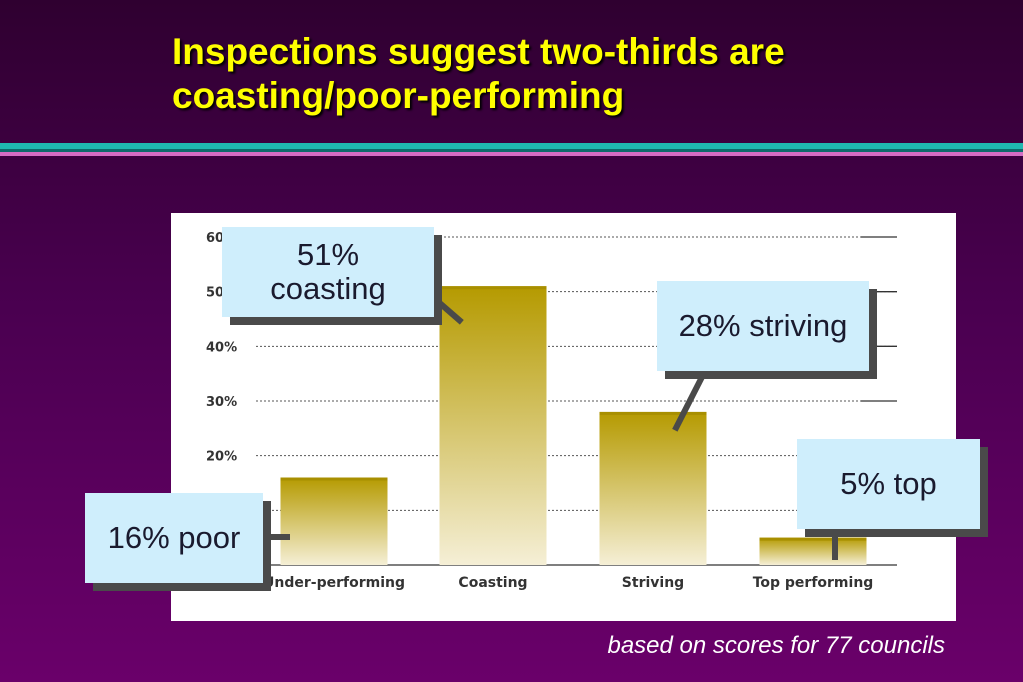 The width and height of the screenshot is (1023, 682). I want to click on callout-striving-text: 28% striving, so click(763, 325).